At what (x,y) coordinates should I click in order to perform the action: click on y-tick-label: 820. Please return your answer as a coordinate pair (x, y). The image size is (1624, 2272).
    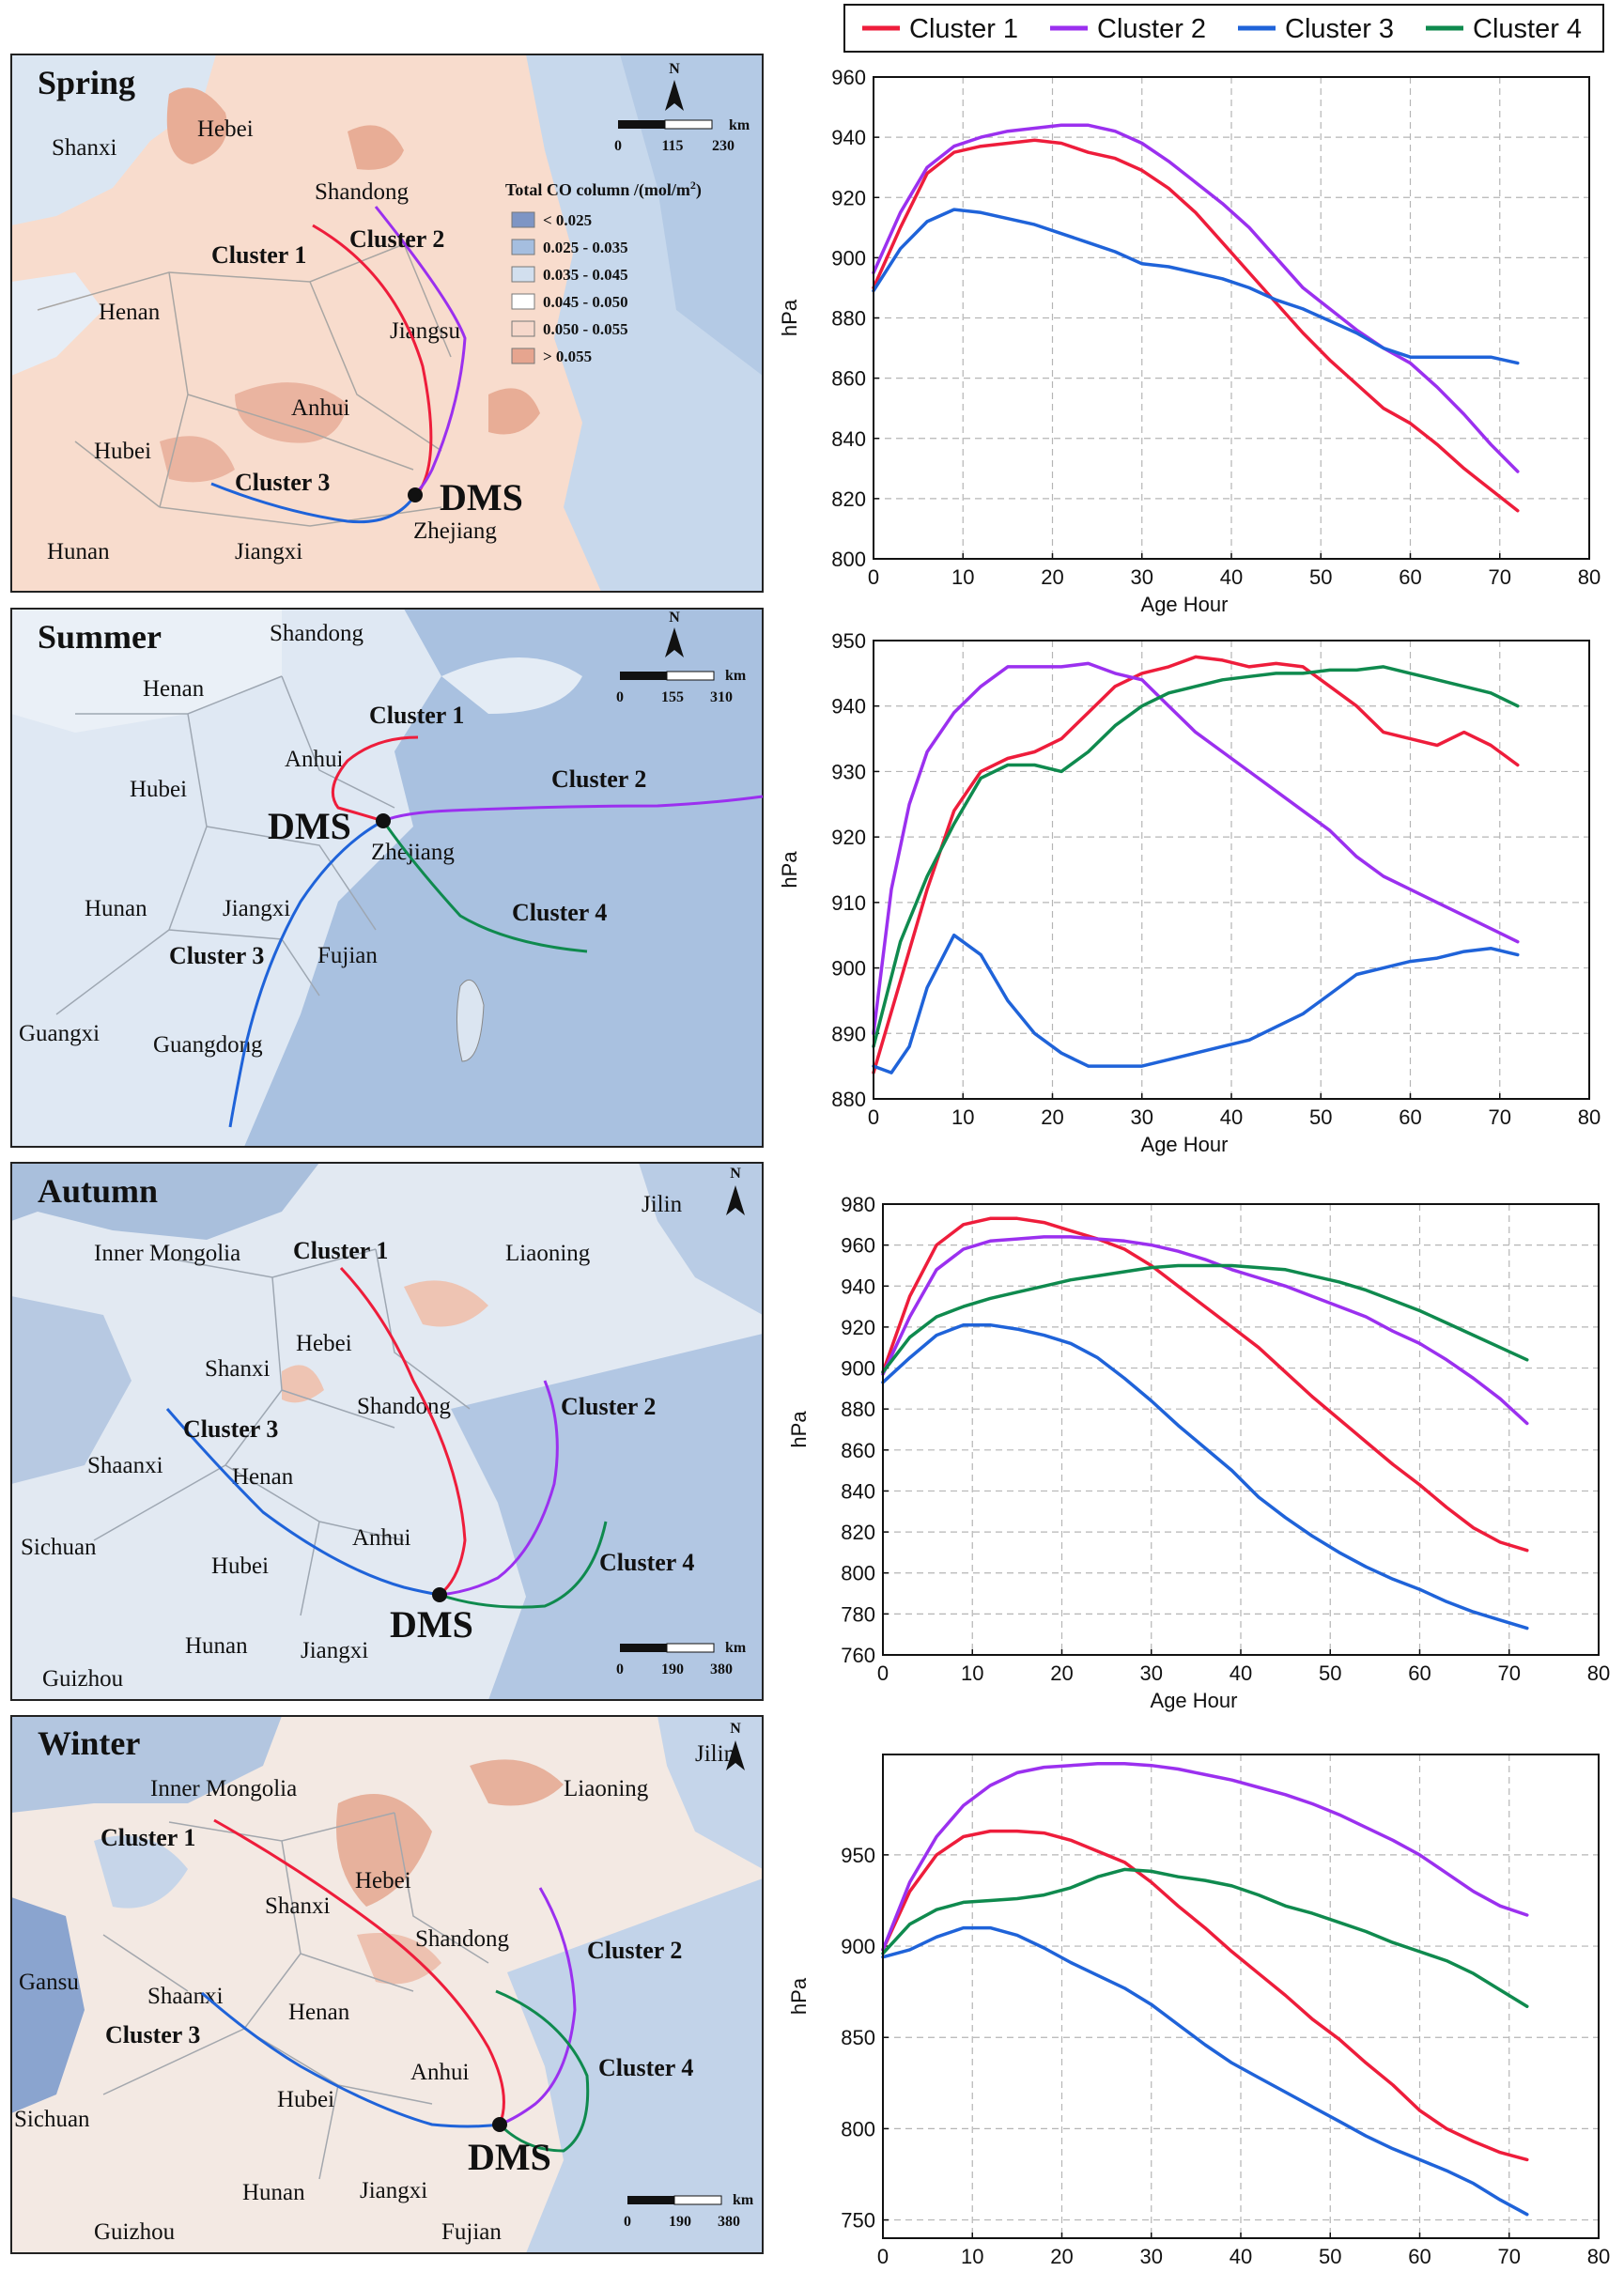
    Looking at the image, I should click on (848, 499).